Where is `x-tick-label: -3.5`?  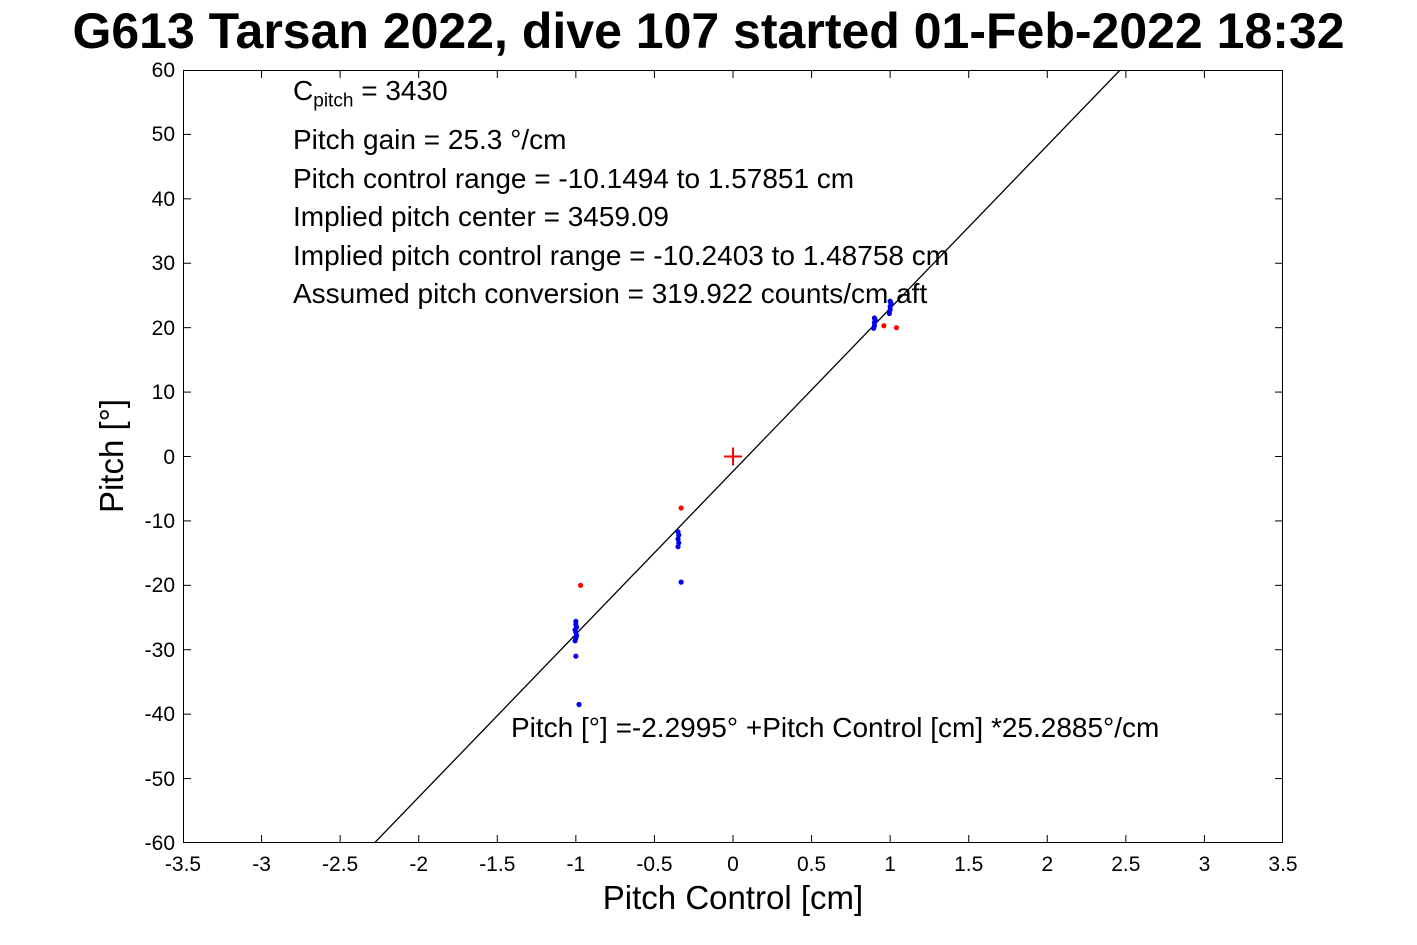 x-tick-label: -3.5 is located at coordinates (183, 864).